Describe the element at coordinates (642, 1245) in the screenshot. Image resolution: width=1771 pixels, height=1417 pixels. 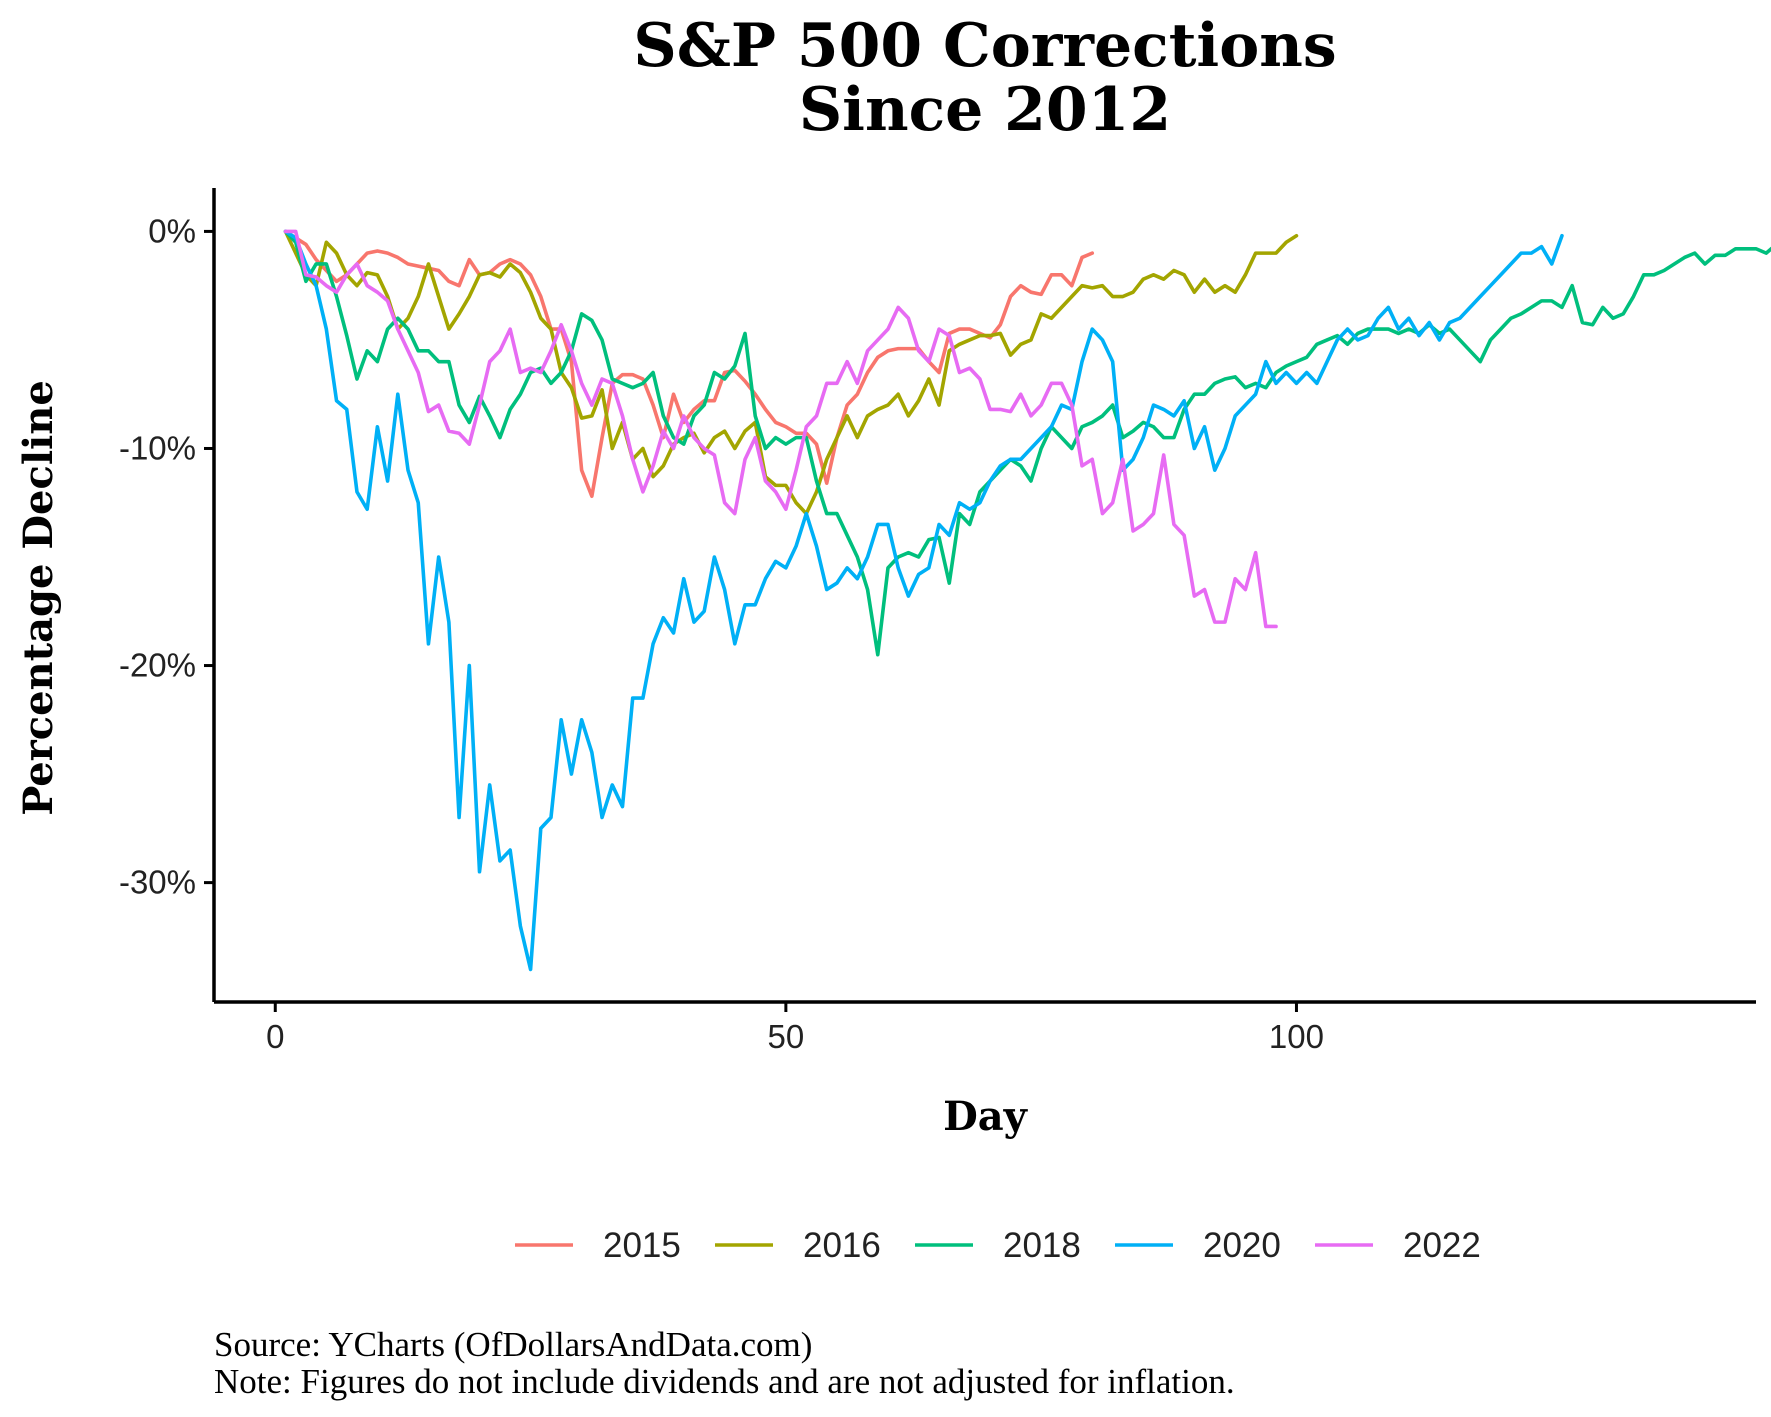
I see `legend-label-2015: 2015` at that location.